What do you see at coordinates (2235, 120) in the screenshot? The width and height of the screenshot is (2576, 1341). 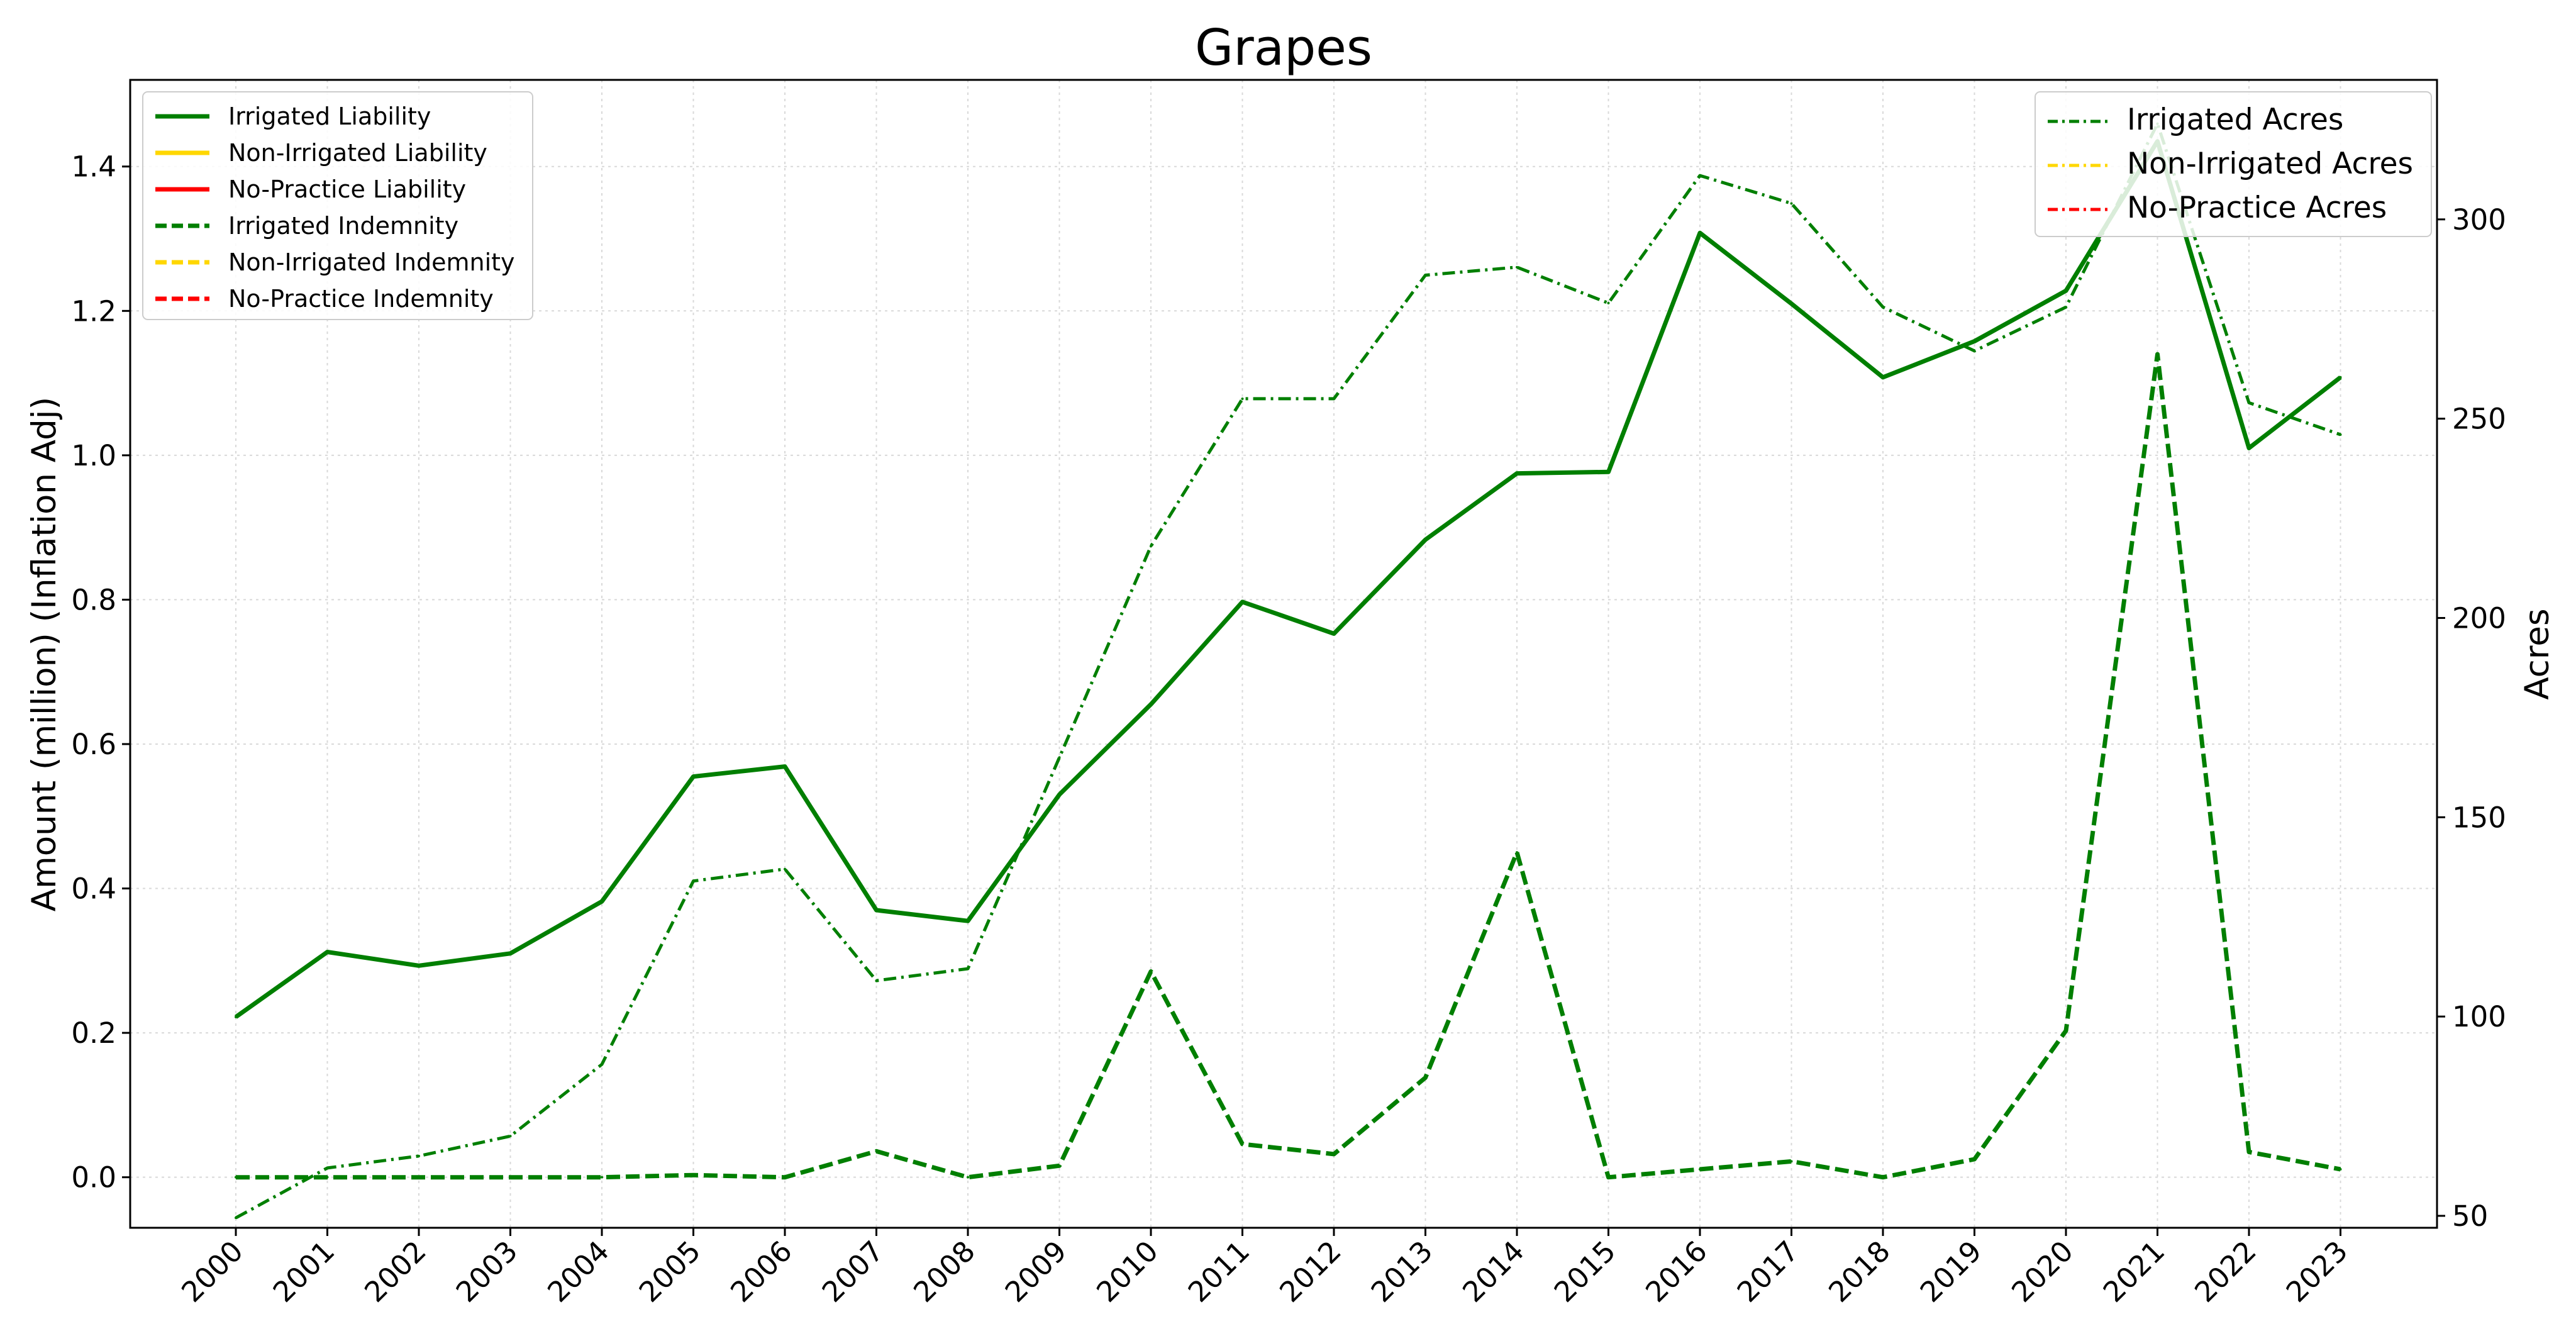 I see `legend-label: Irrigated Acres` at bounding box center [2235, 120].